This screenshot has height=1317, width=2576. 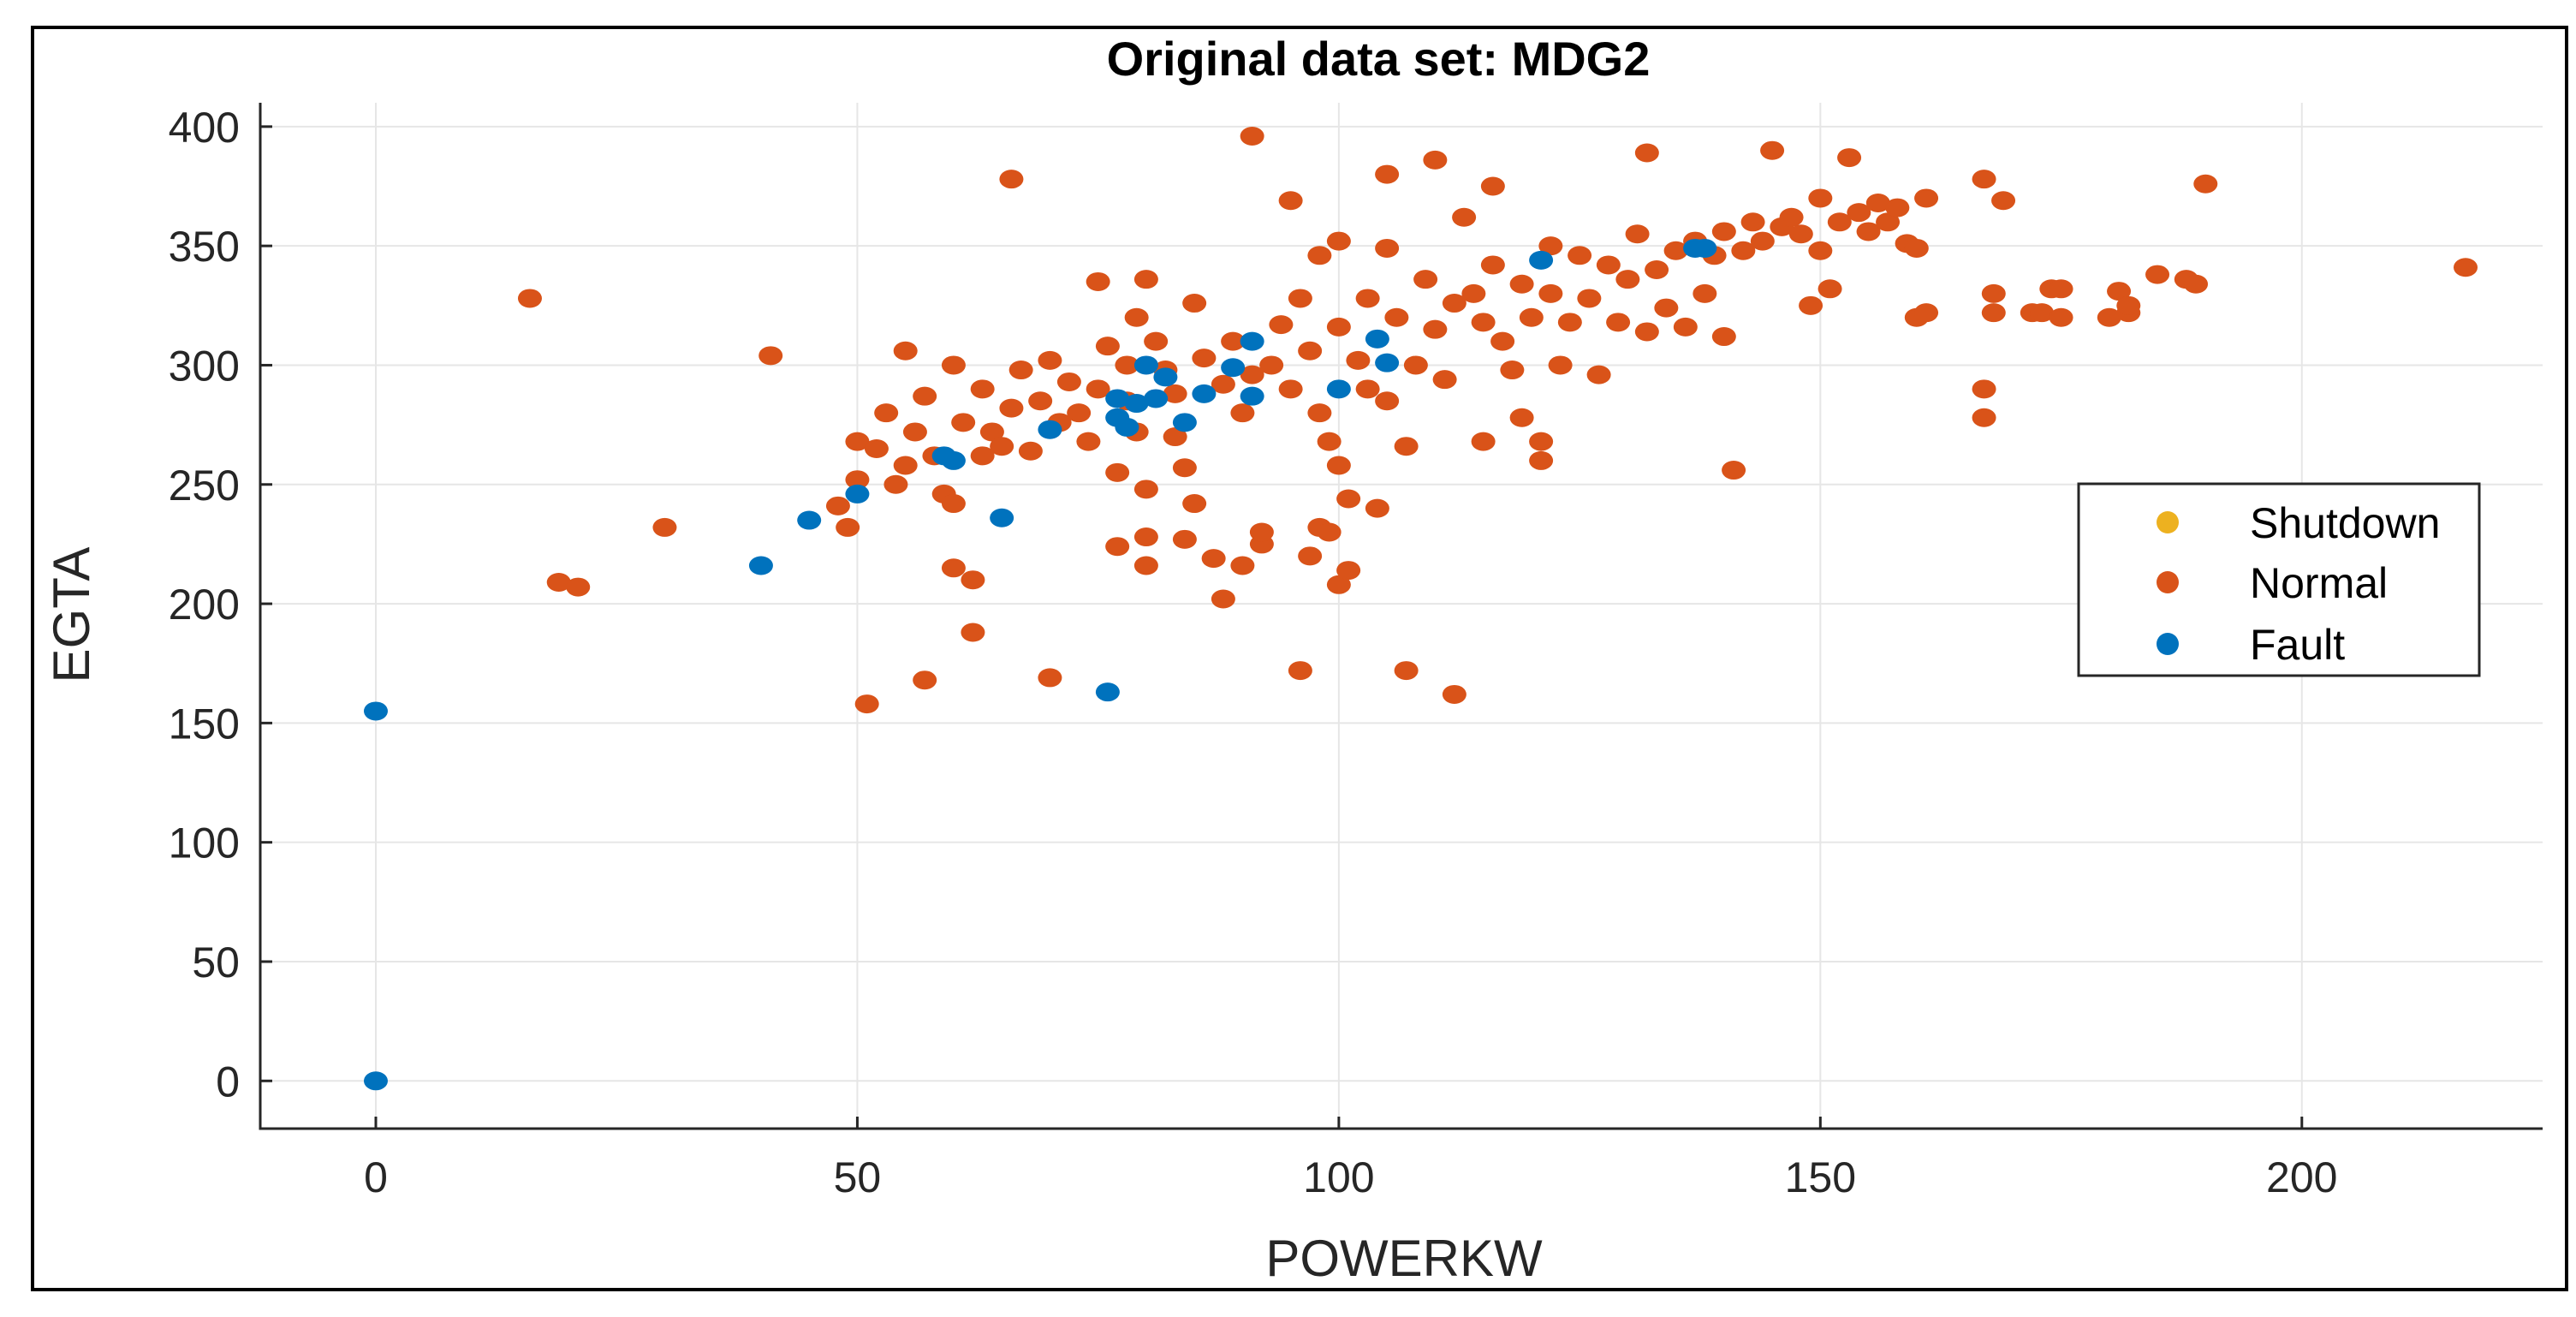 What do you see at coordinates (204, 128) in the screenshot?
I see `y-tick-label: 400` at bounding box center [204, 128].